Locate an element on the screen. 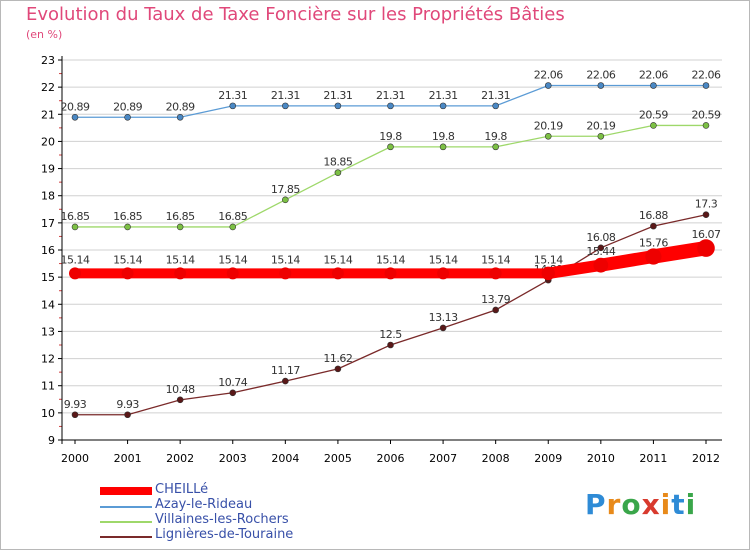 This screenshot has width=750, height=550. proxiti-logo: Proxiti is located at coordinates (641, 504).